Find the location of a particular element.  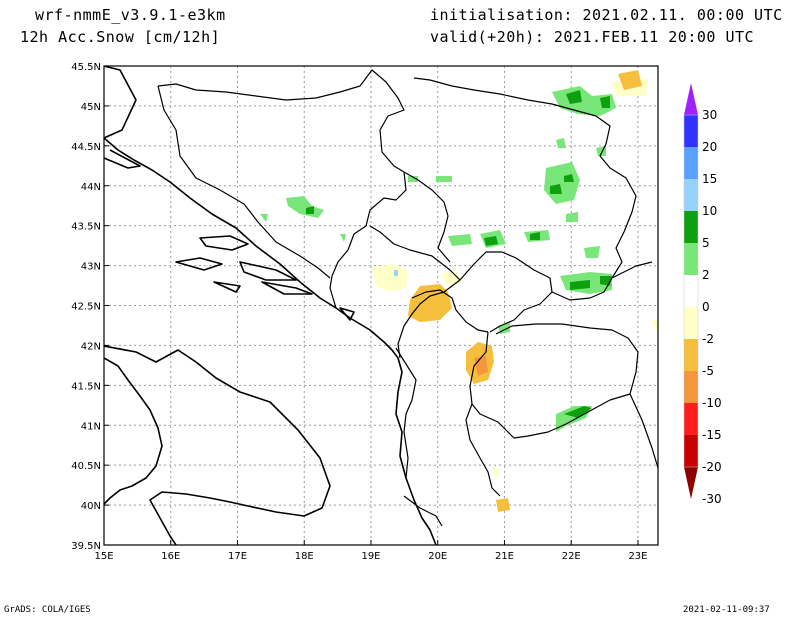

colorbar-label: -5 is located at coordinates (708, 371).